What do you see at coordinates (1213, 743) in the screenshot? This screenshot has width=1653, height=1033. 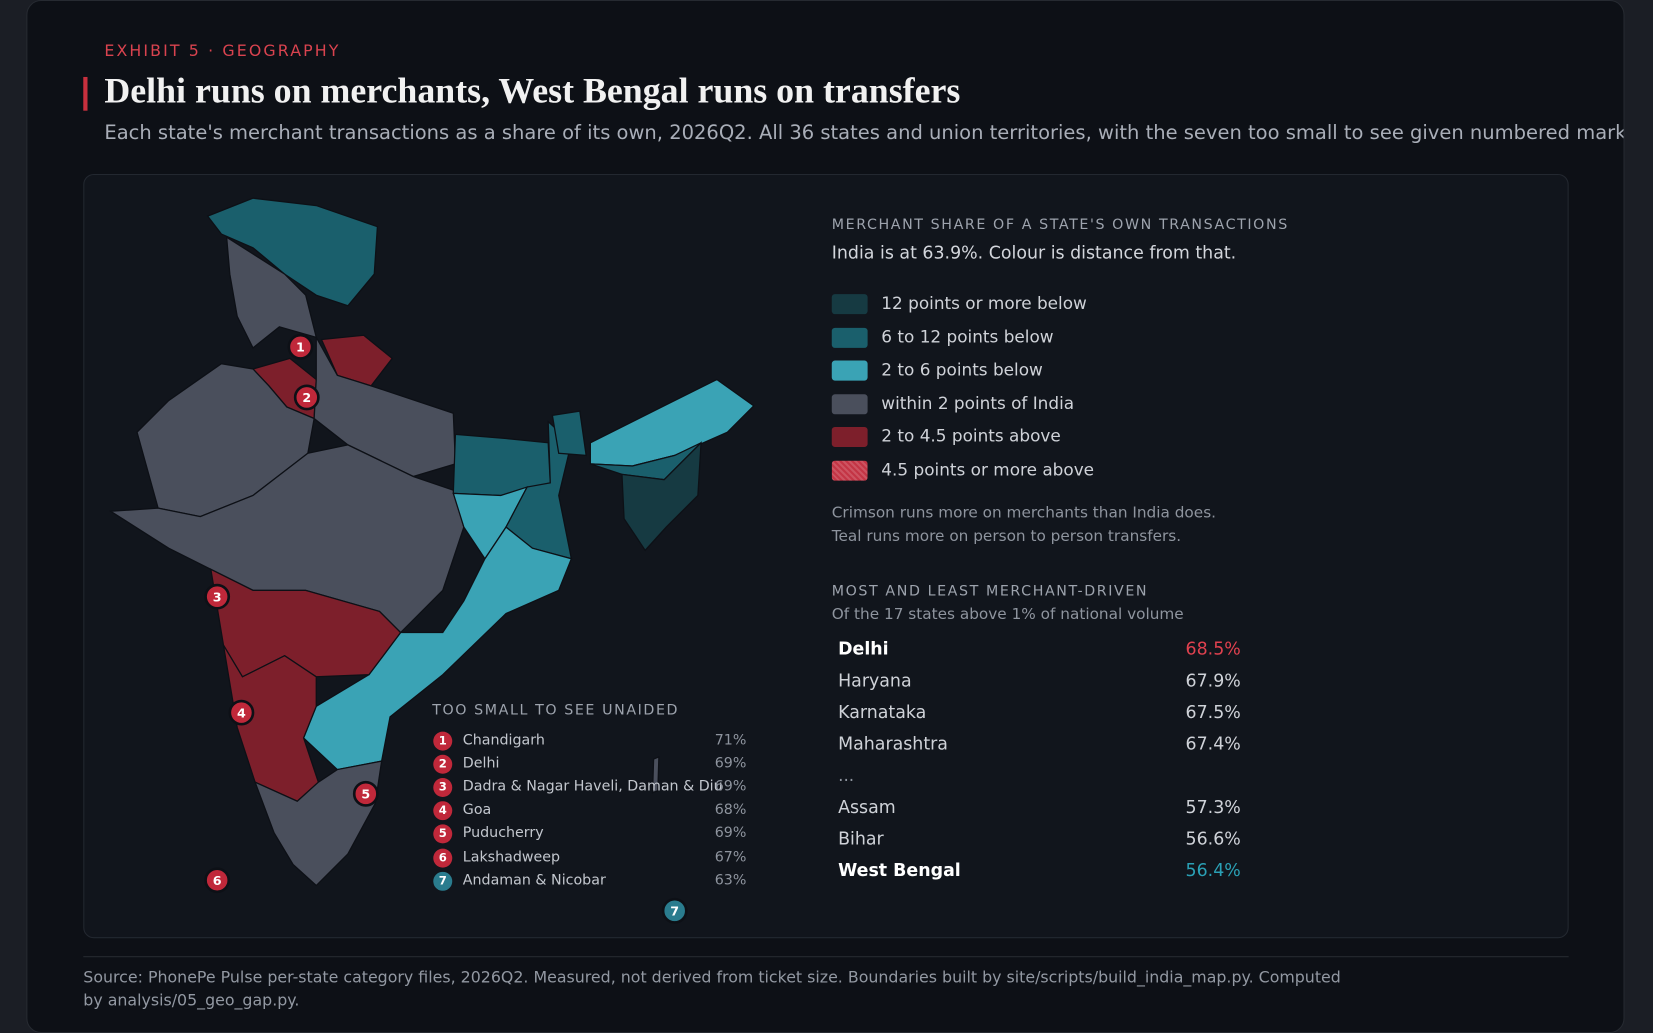 I see `ranking-value: 67.4%` at bounding box center [1213, 743].